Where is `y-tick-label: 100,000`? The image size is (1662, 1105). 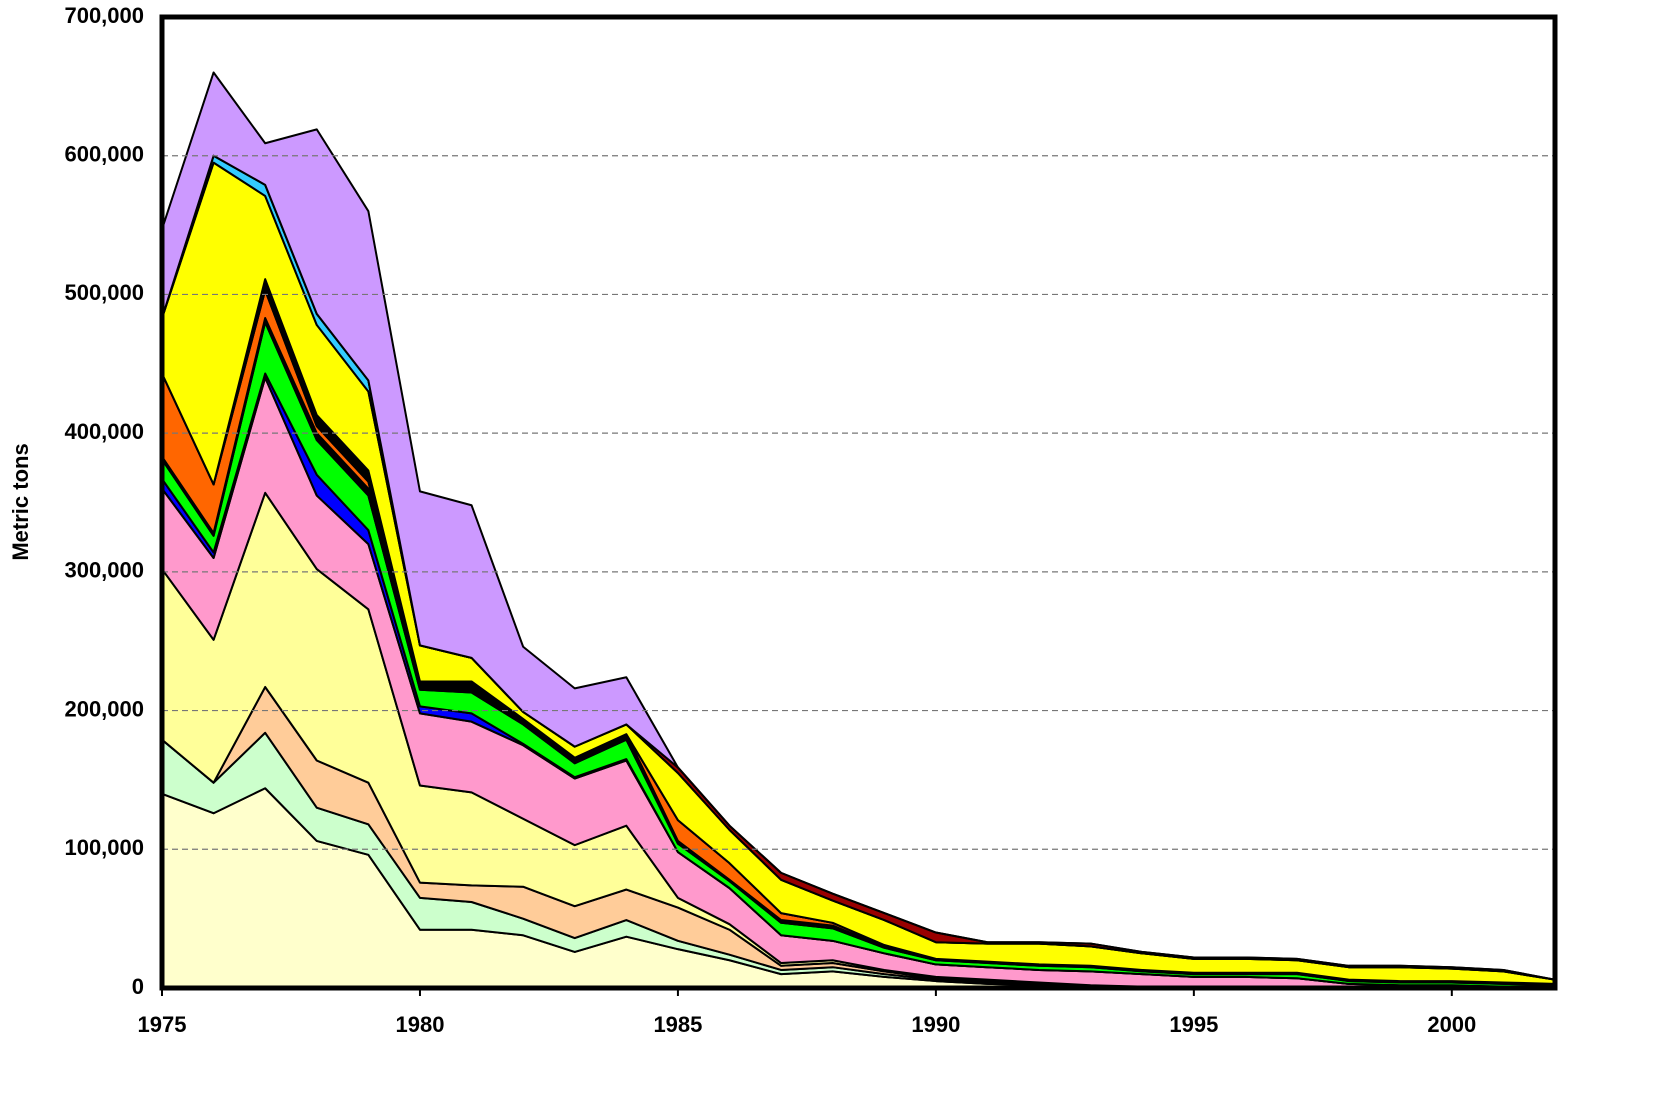 y-tick-label: 100,000 is located at coordinates (104, 847).